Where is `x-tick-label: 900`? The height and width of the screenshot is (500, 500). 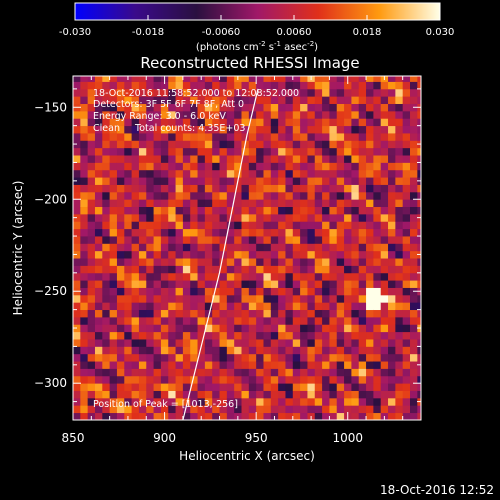
x-tick-label: 900 is located at coordinates (164, 438).